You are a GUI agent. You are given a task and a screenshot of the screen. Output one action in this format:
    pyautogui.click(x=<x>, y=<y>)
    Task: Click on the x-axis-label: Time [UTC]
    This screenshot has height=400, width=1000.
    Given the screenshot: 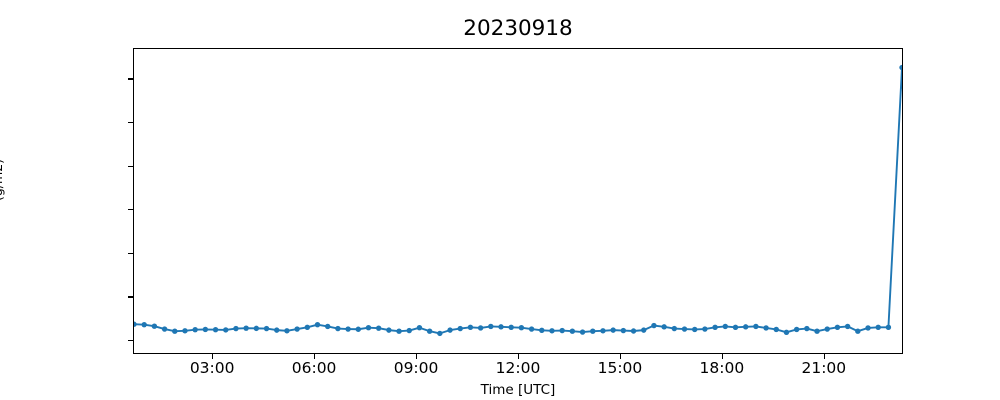 What is the action you would take?
    pyautogui.click(x=518, y=390)
    